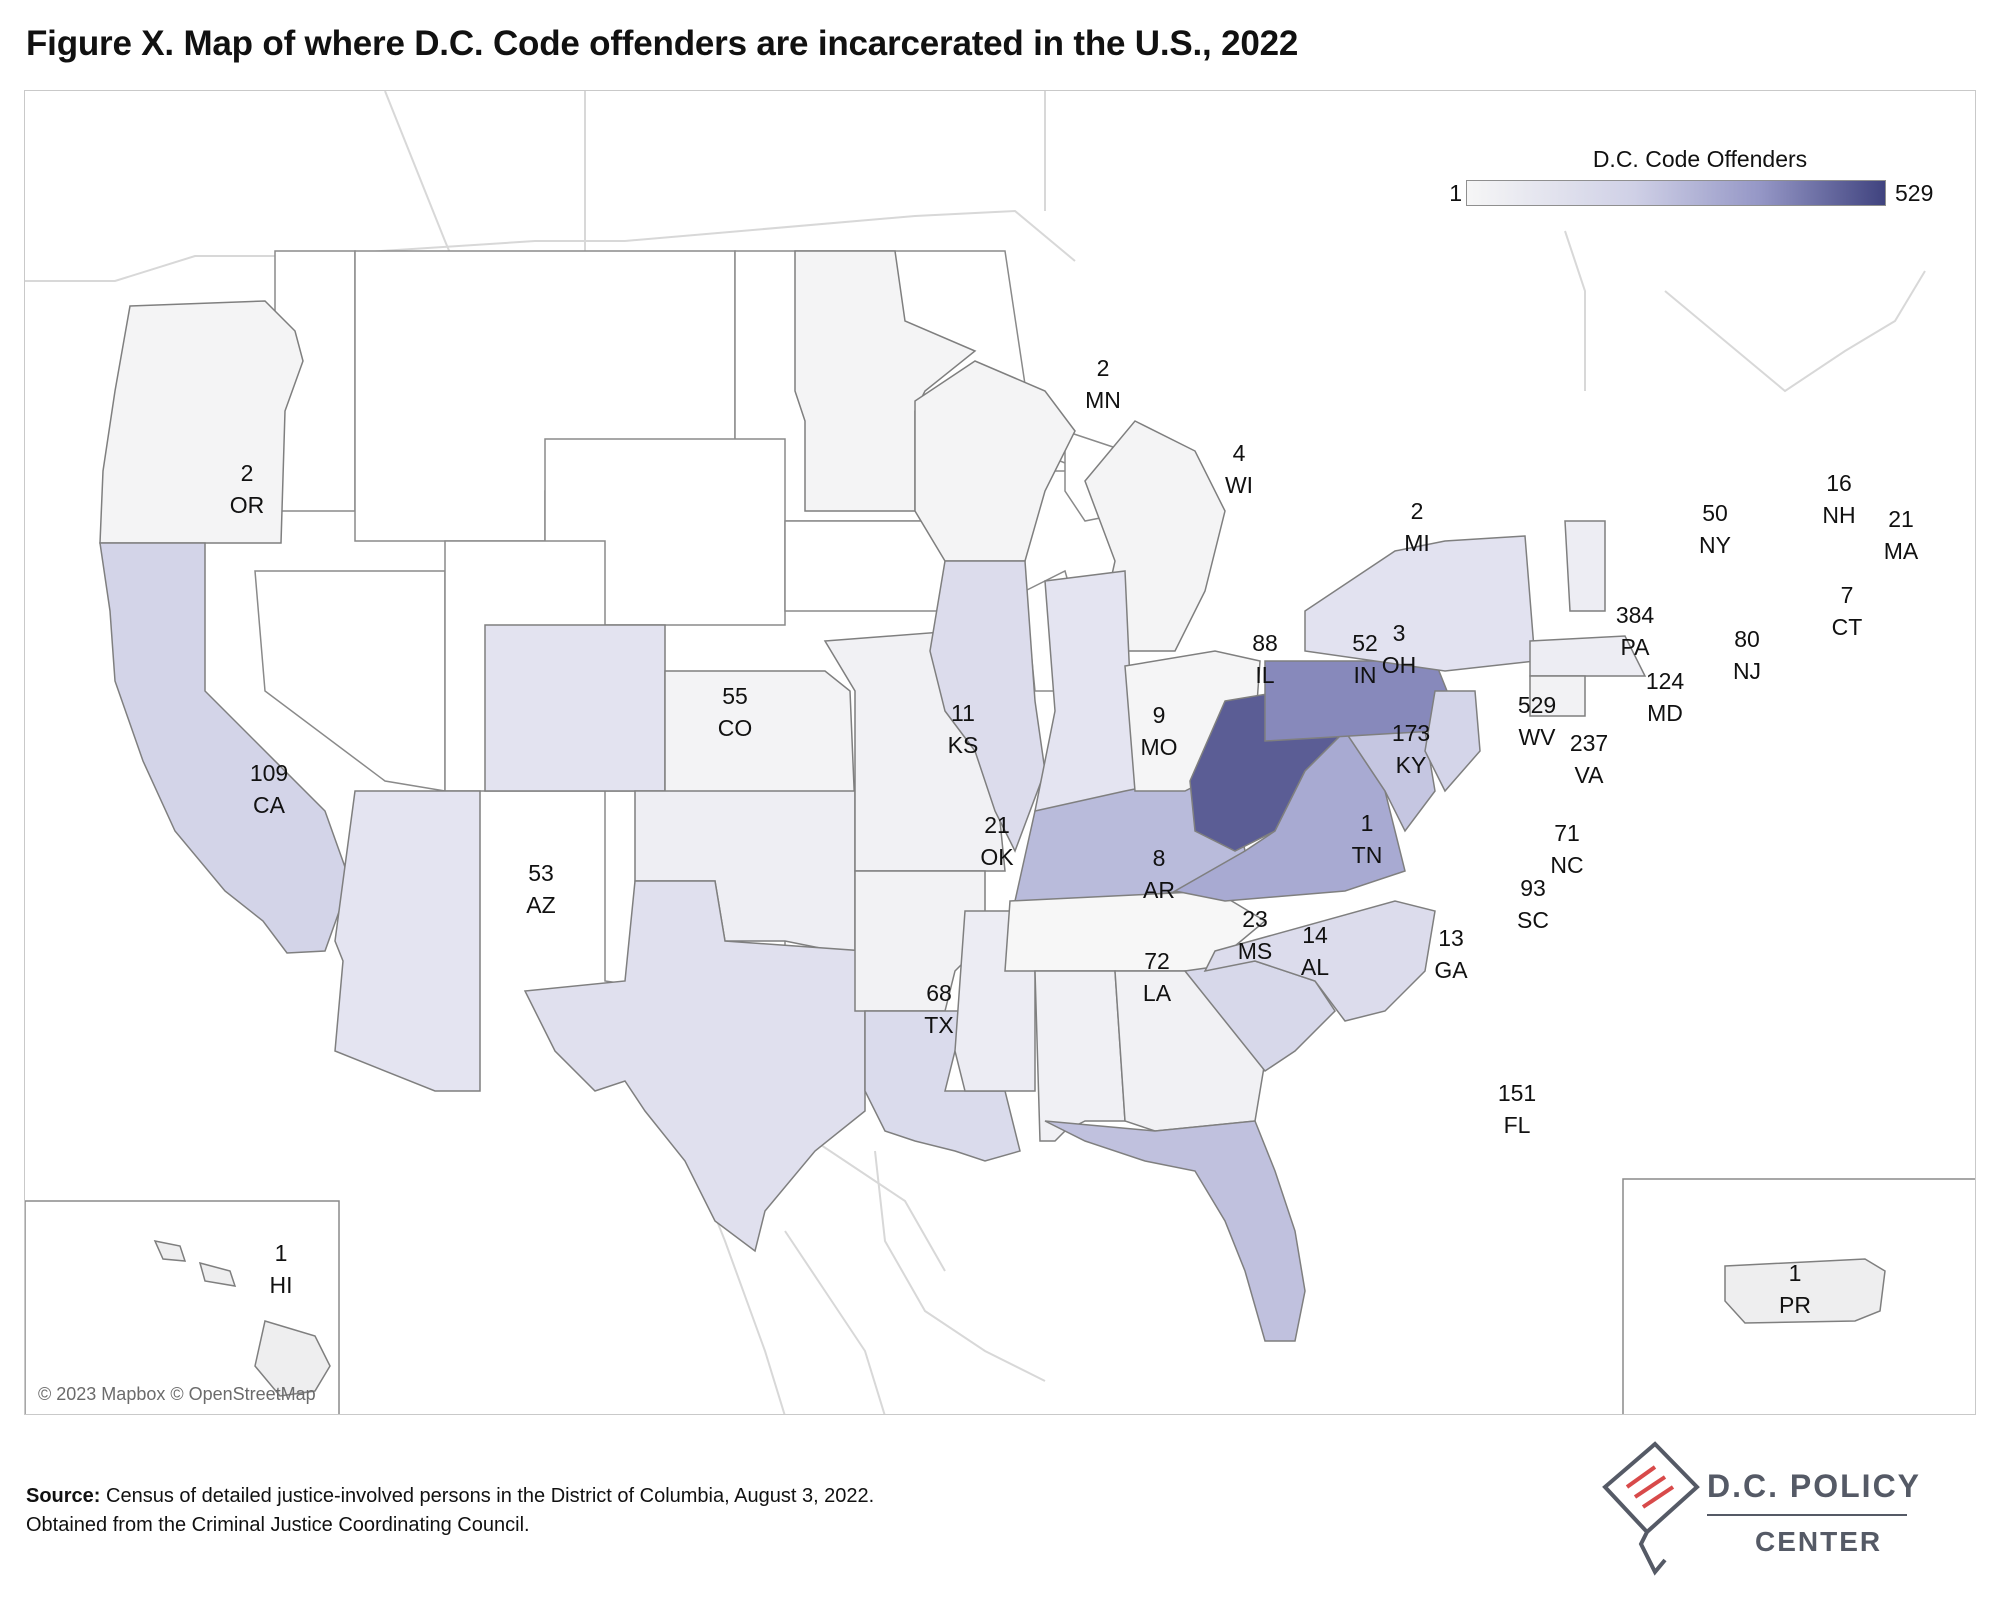 Image resolution: width=2000 pixels, height=1600 pixels. I want to click on label-OH-abbr: OH, so click(1399, 665).